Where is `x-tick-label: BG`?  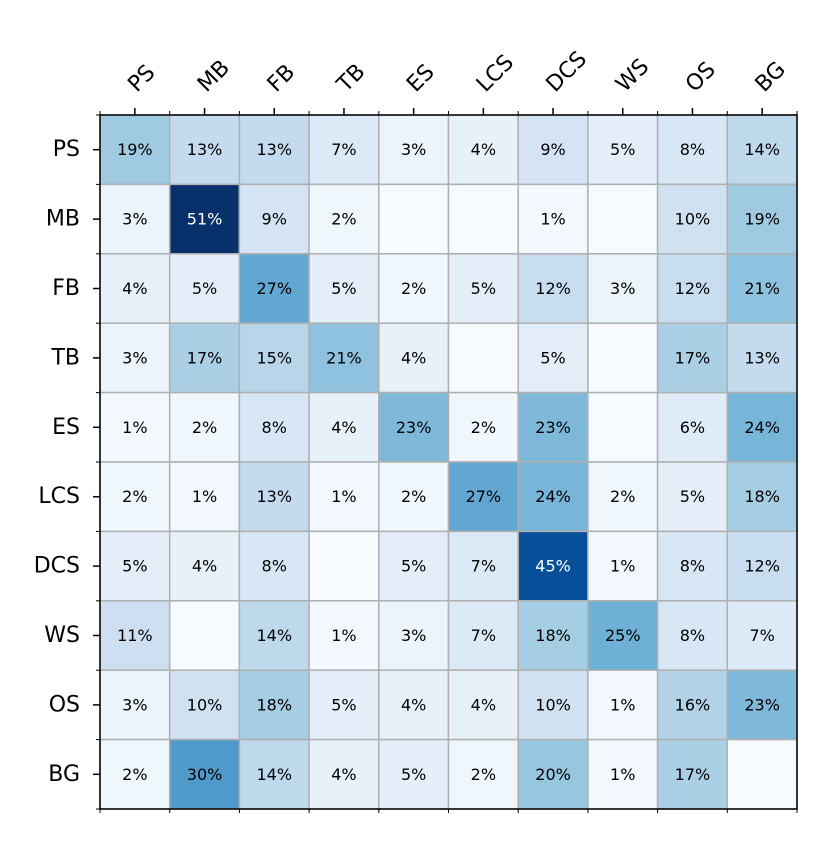 x-tick-label: BG is located at coordinates (771, 77).